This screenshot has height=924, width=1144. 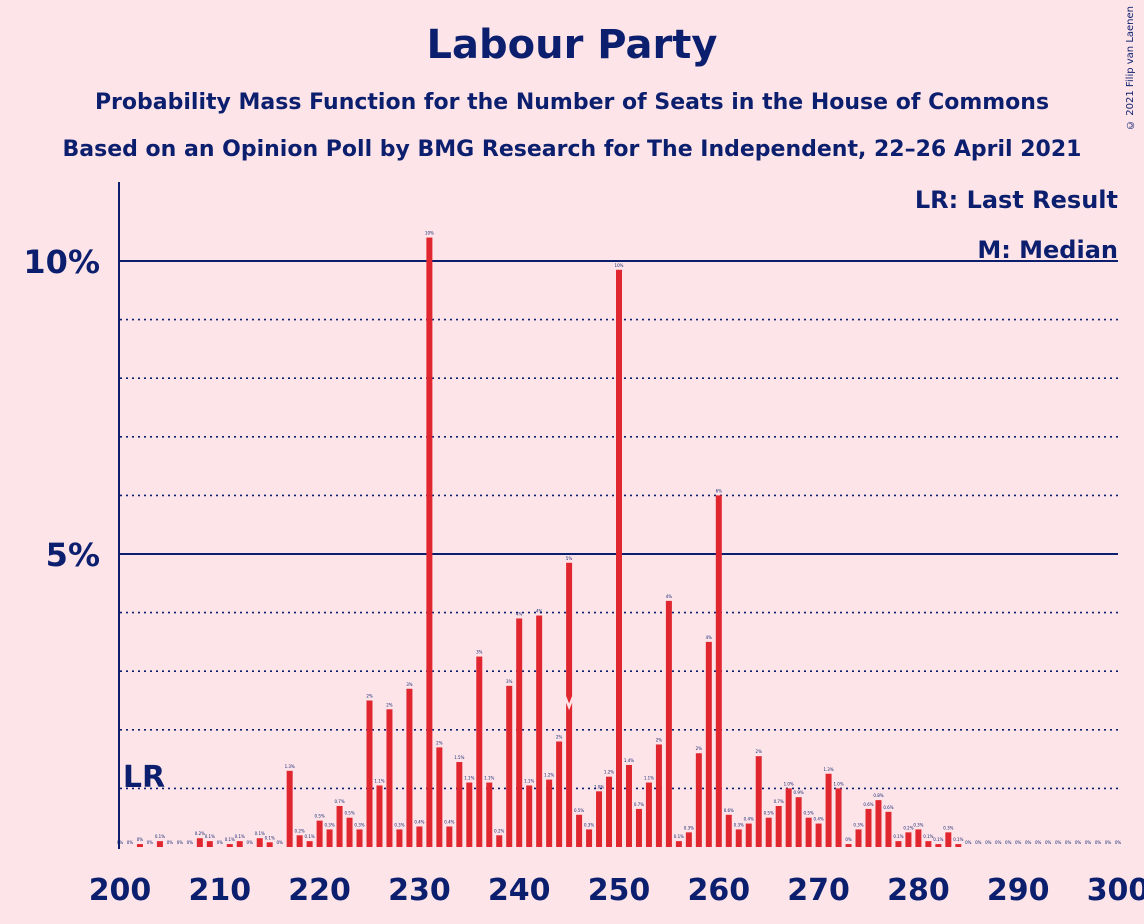 I want to click on bar-label-243: 1.2%, so click(x=549, y=775).